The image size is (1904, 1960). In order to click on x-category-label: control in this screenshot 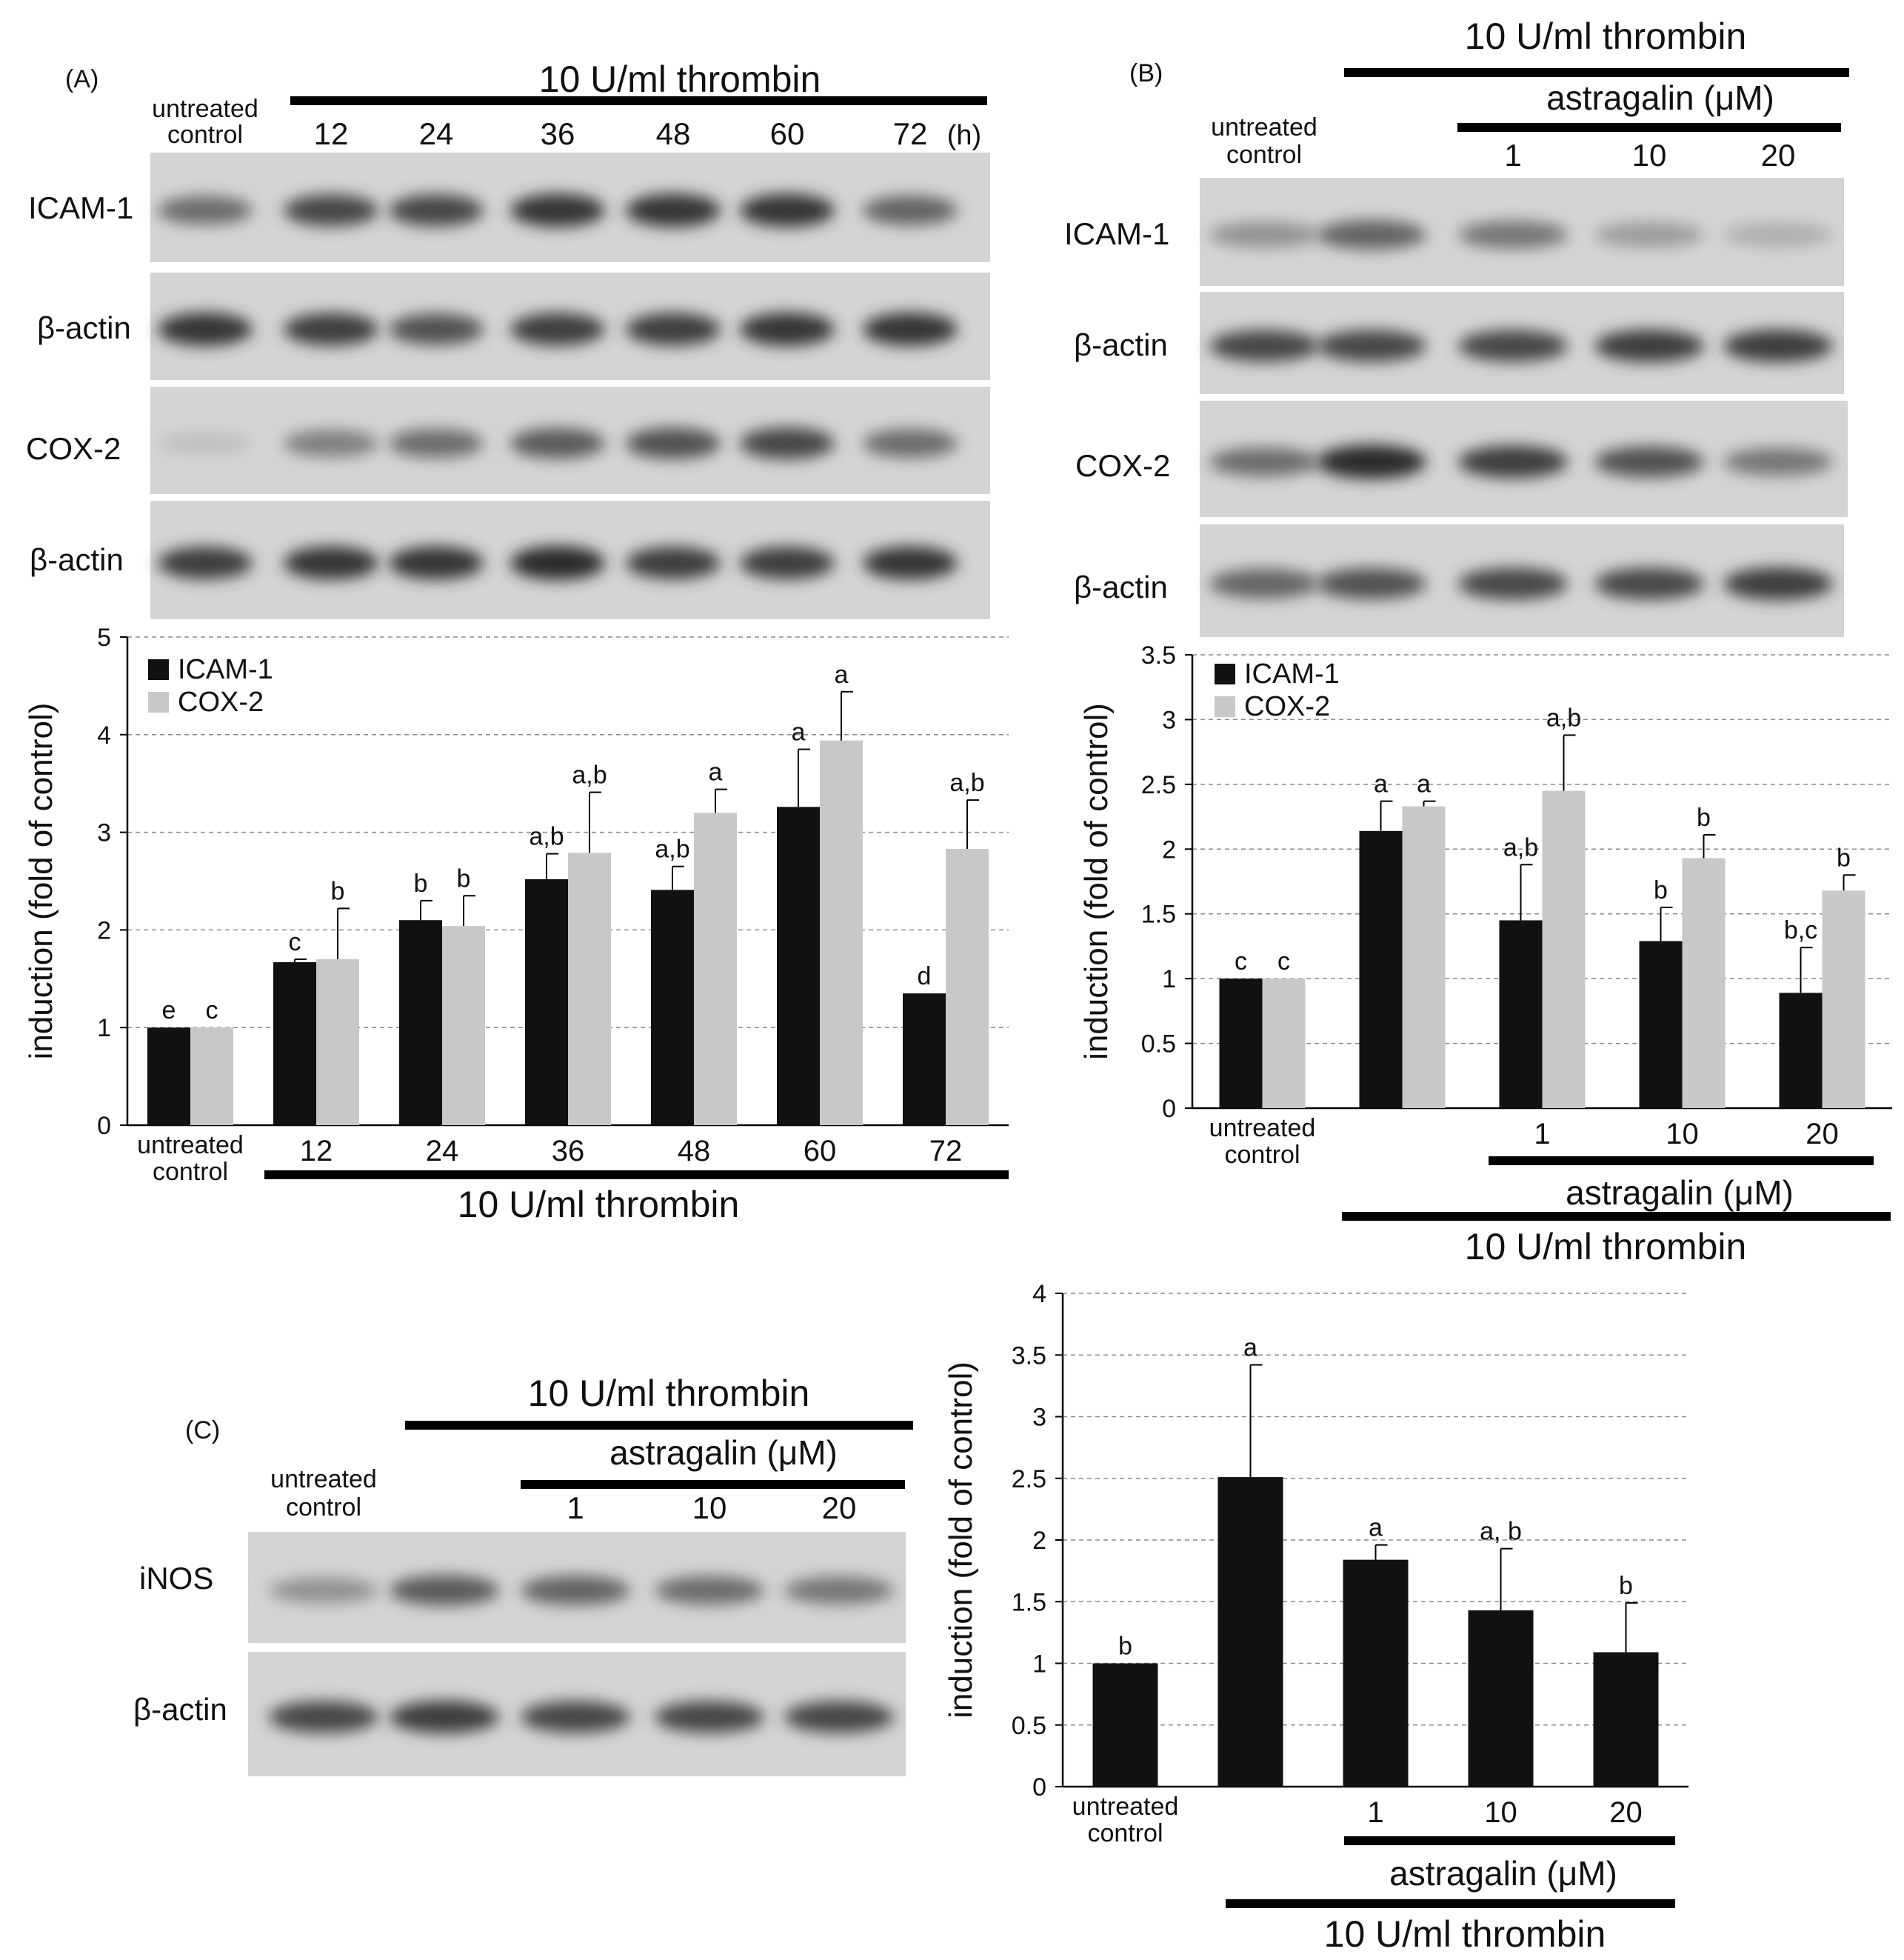, I will do `click(191, 1172)`.